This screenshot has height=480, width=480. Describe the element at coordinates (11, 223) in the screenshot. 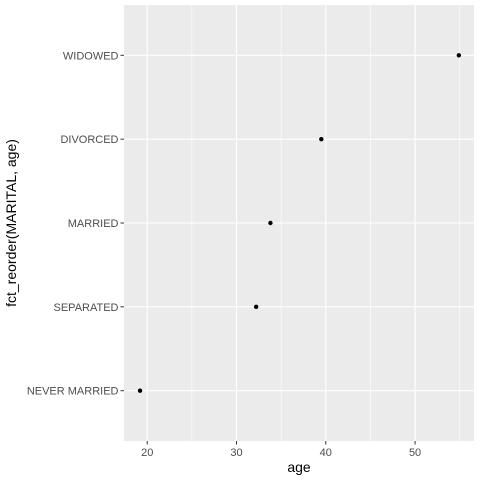

I see `y-axis-title: fct_reorder(MARITAL, age)` at that location.